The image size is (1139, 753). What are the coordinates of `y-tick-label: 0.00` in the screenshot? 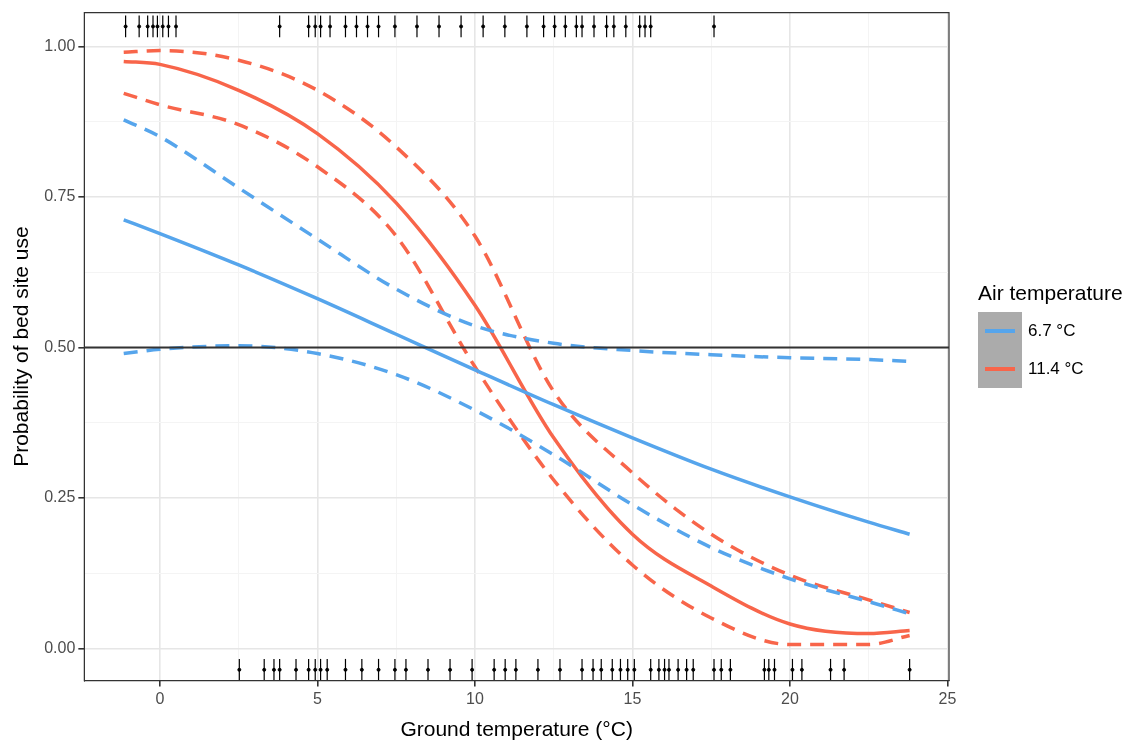 It's located at (60, 648).